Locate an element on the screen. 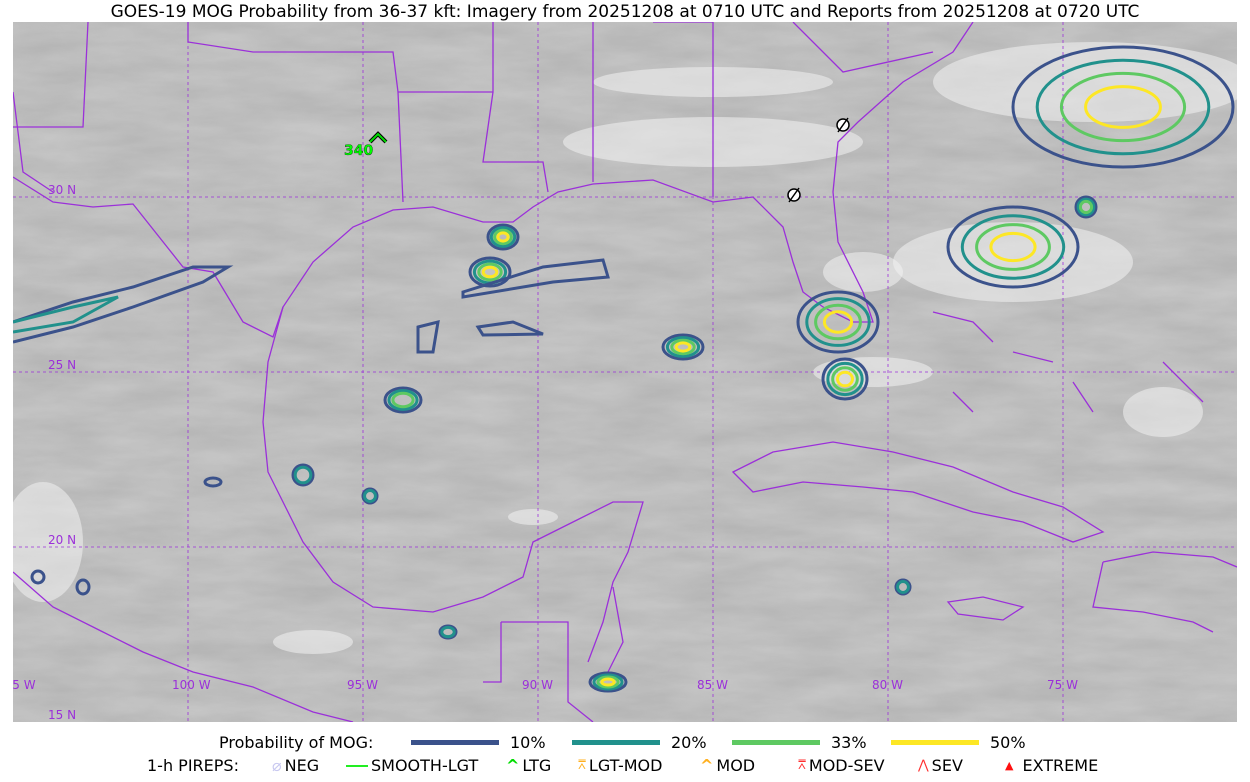  lon-label: 85 W is located at coordinates (712, 685).